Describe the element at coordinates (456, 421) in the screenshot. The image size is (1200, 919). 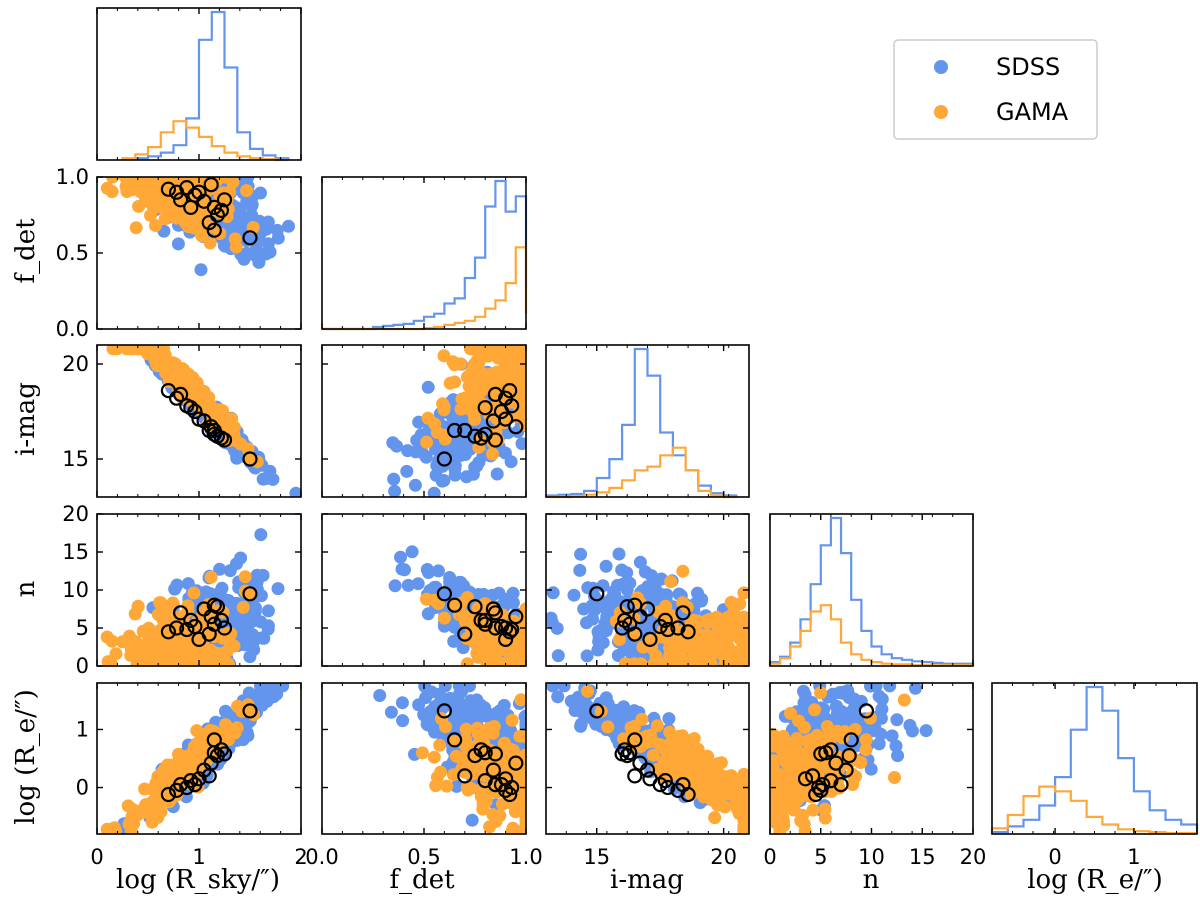
I see `scatter-panel-imag-vs-fdet` at that location.